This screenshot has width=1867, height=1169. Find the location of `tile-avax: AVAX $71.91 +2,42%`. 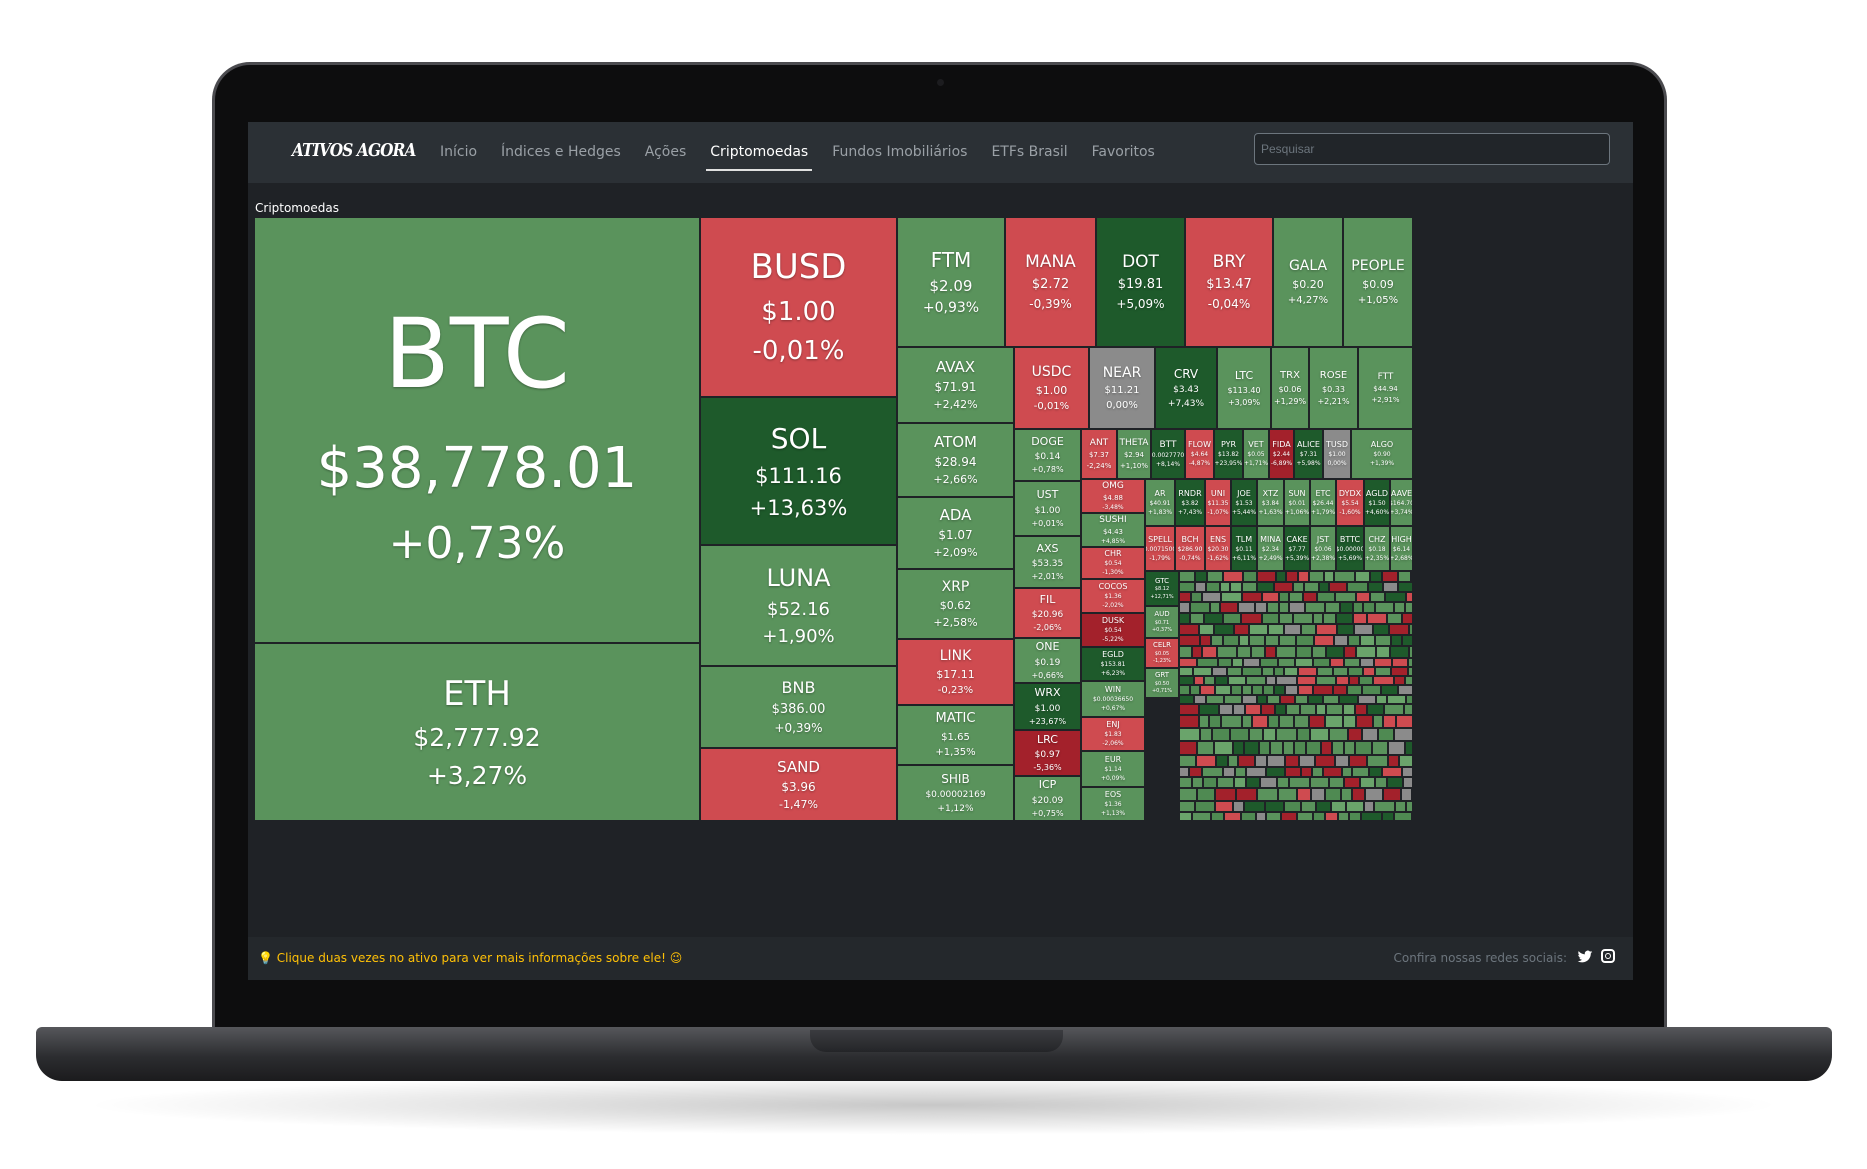

tile-avax: AVAX $71.91 +2,42% is located at coordinates (955, 385).